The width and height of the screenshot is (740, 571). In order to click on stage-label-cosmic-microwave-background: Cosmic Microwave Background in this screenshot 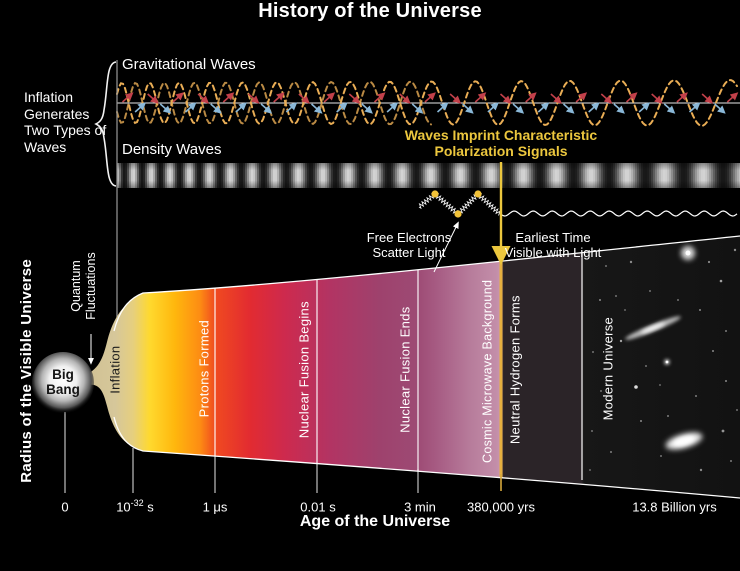, I will do `click(487, 371)`.